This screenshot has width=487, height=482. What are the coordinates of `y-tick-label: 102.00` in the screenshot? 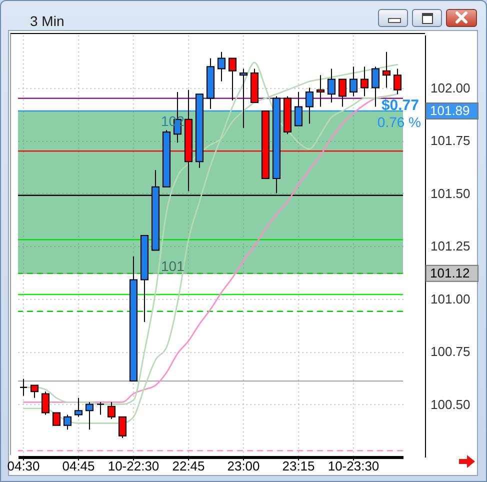 It's located at (450, 88).